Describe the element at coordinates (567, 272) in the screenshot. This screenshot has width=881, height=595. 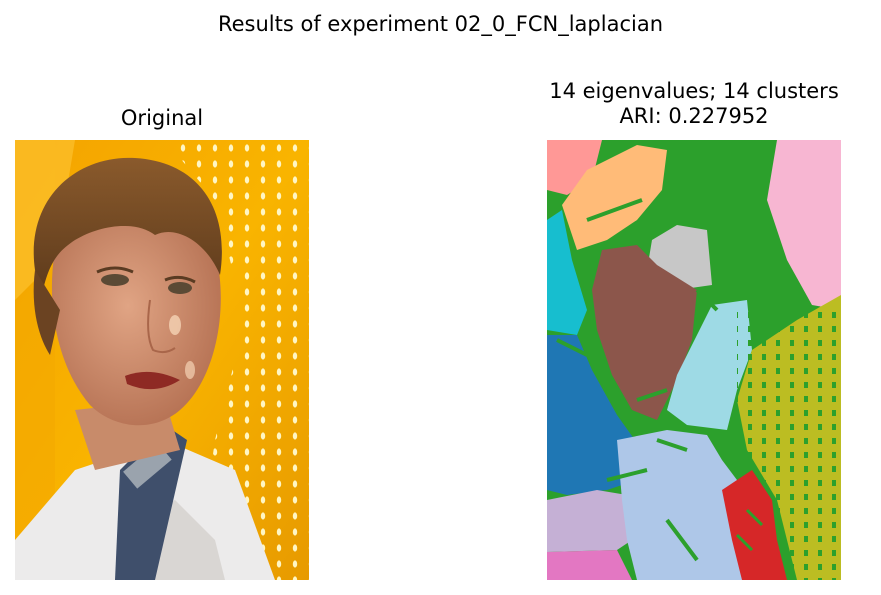
I see `cluster-region-cyan` at that location.